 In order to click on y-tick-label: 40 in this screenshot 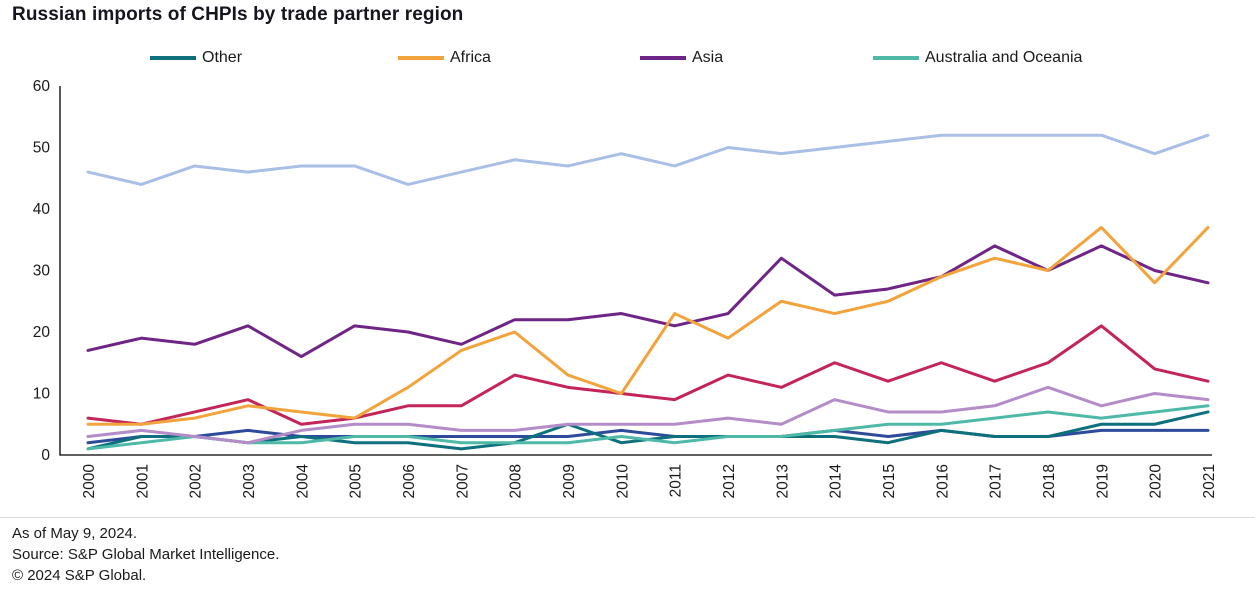, I will do `click(42, 209)`.